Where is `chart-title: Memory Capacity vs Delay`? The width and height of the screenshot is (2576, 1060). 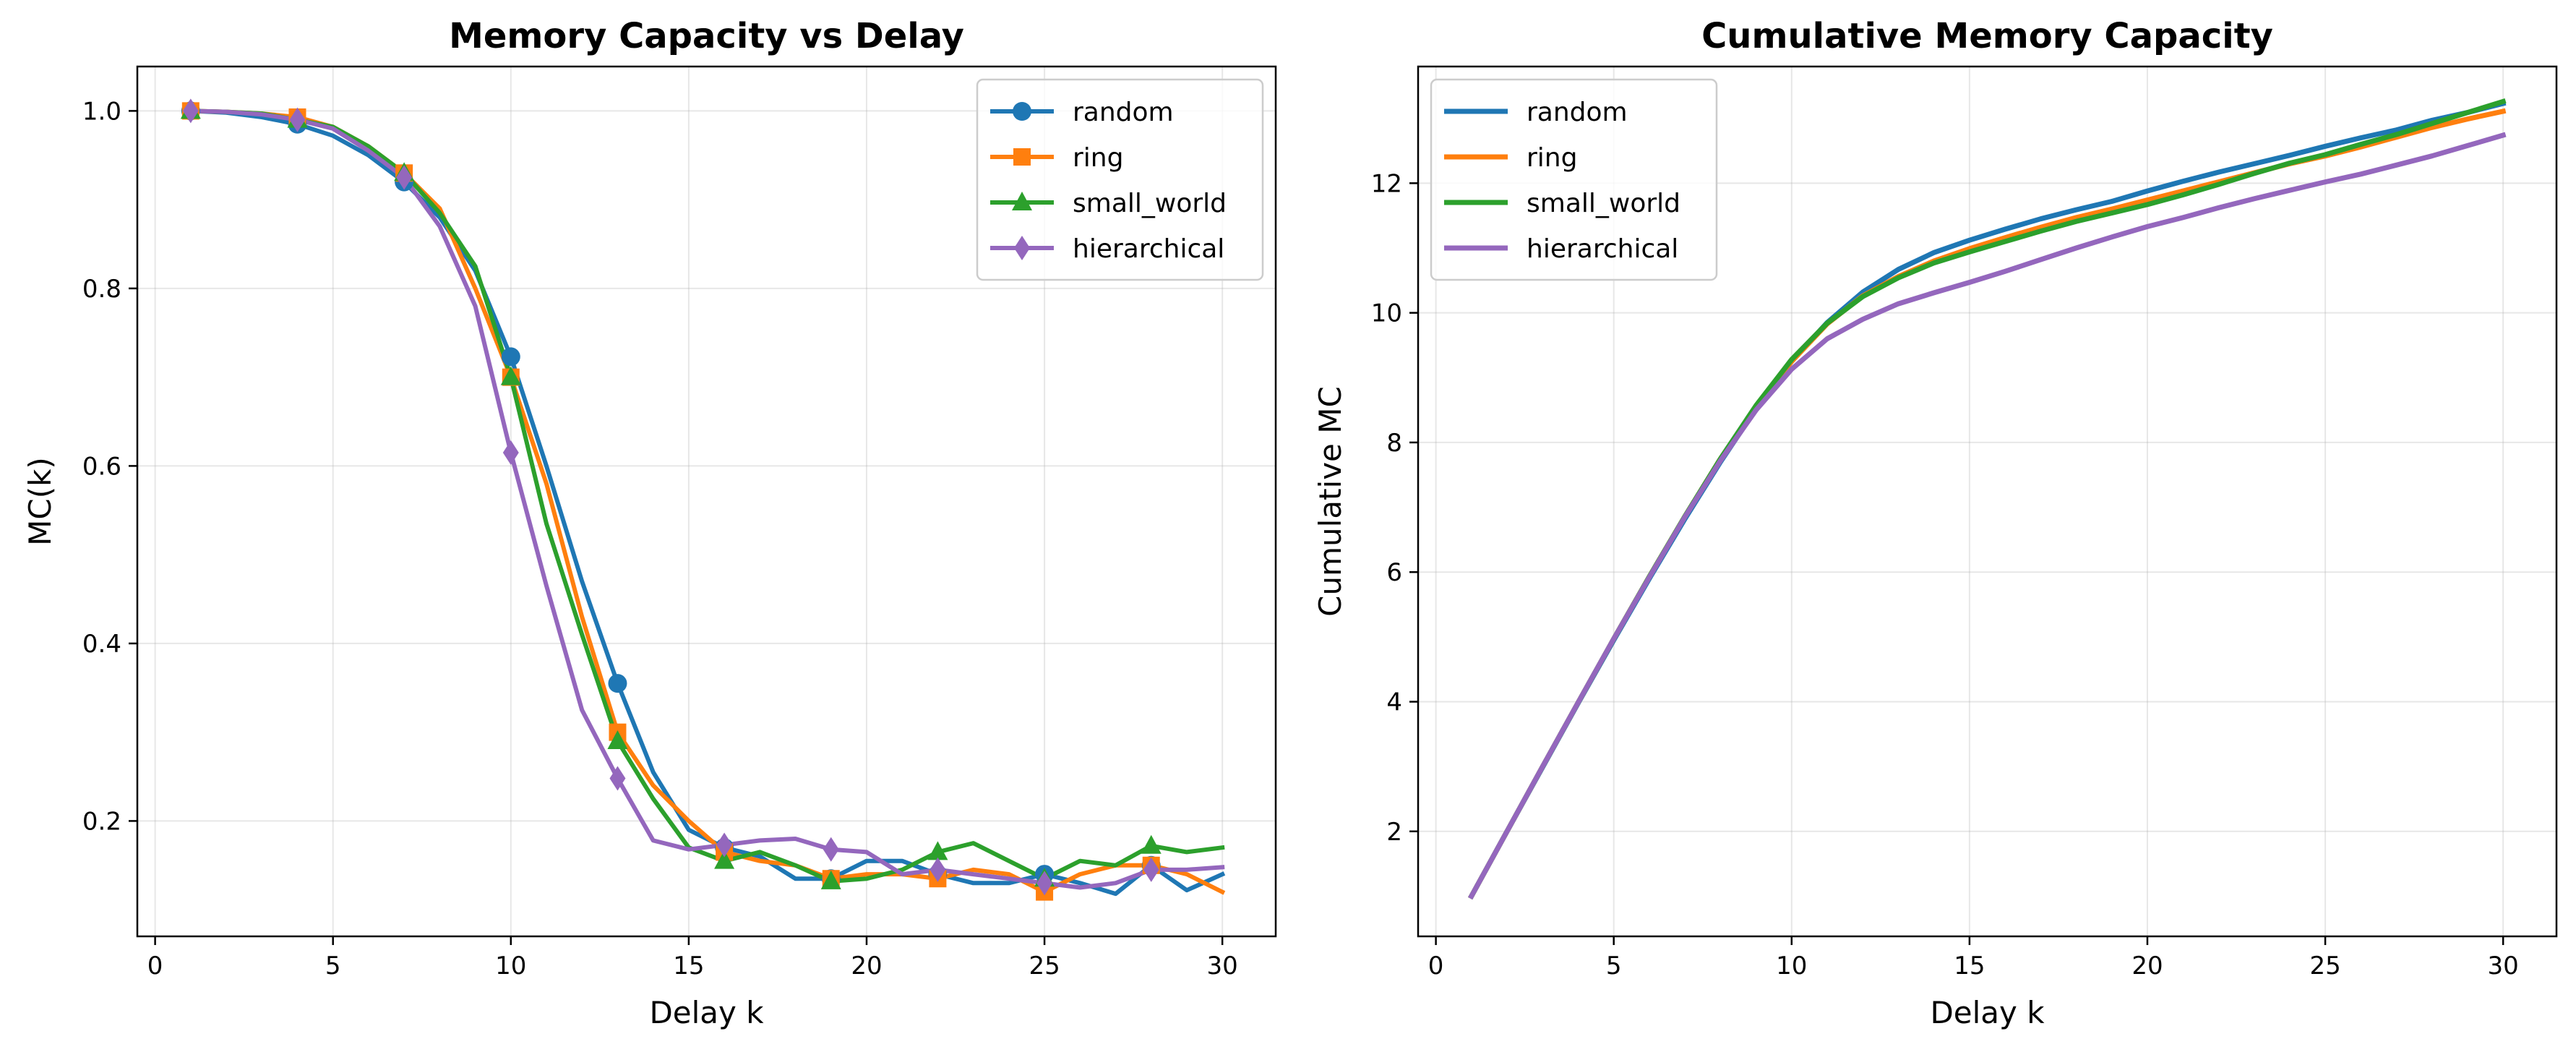 chart-title: Memory Capacity vs Delay is located at coordinates (707, 36).